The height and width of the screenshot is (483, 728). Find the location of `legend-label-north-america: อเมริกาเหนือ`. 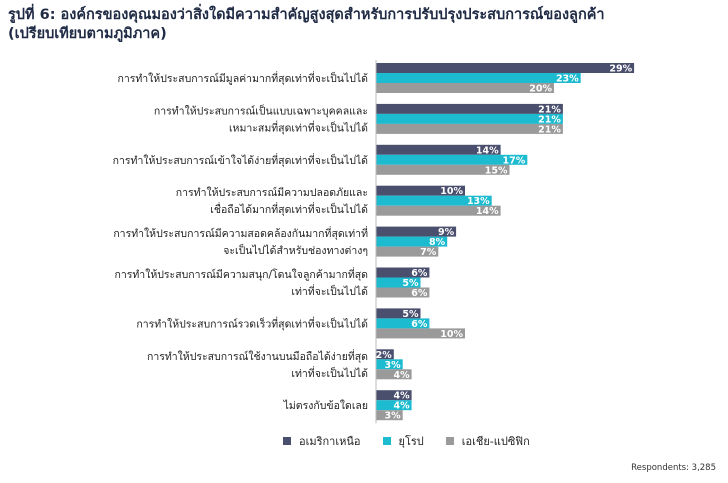

legend-label-north-america: อเมริกาเหนือ is located at coordinates (330, 441).